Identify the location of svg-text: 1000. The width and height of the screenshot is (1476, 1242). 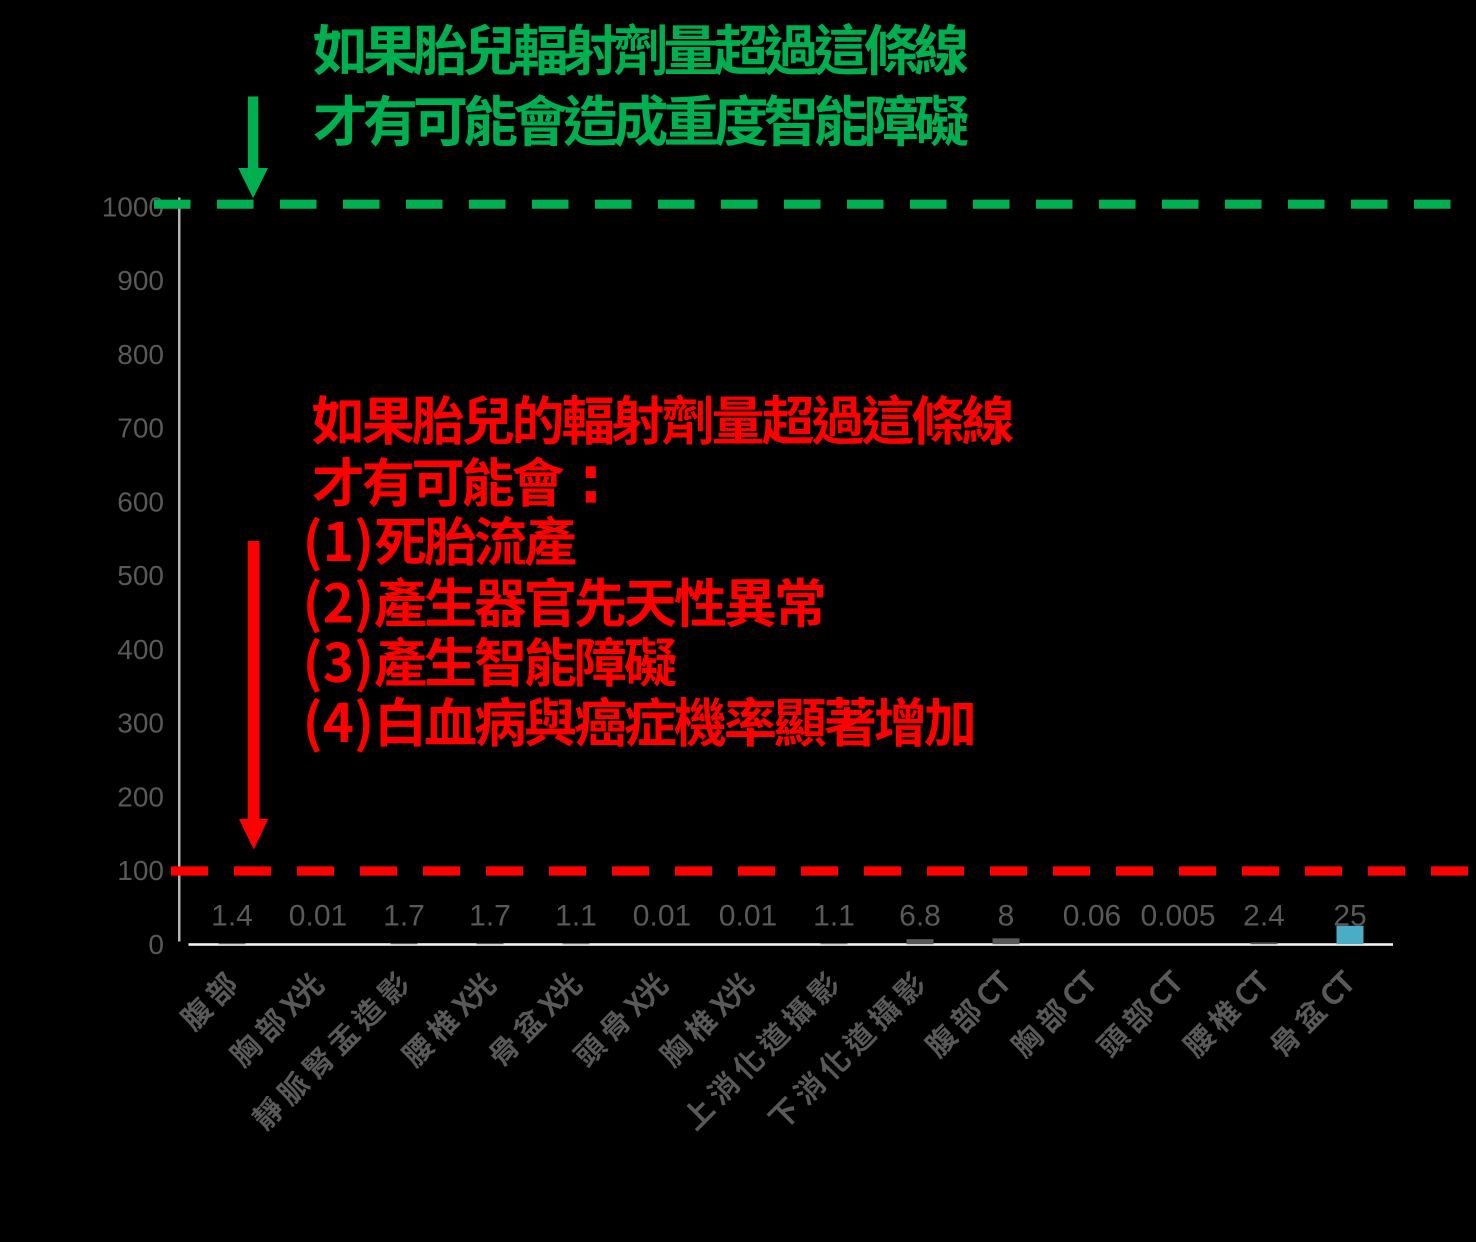
(133, 206).